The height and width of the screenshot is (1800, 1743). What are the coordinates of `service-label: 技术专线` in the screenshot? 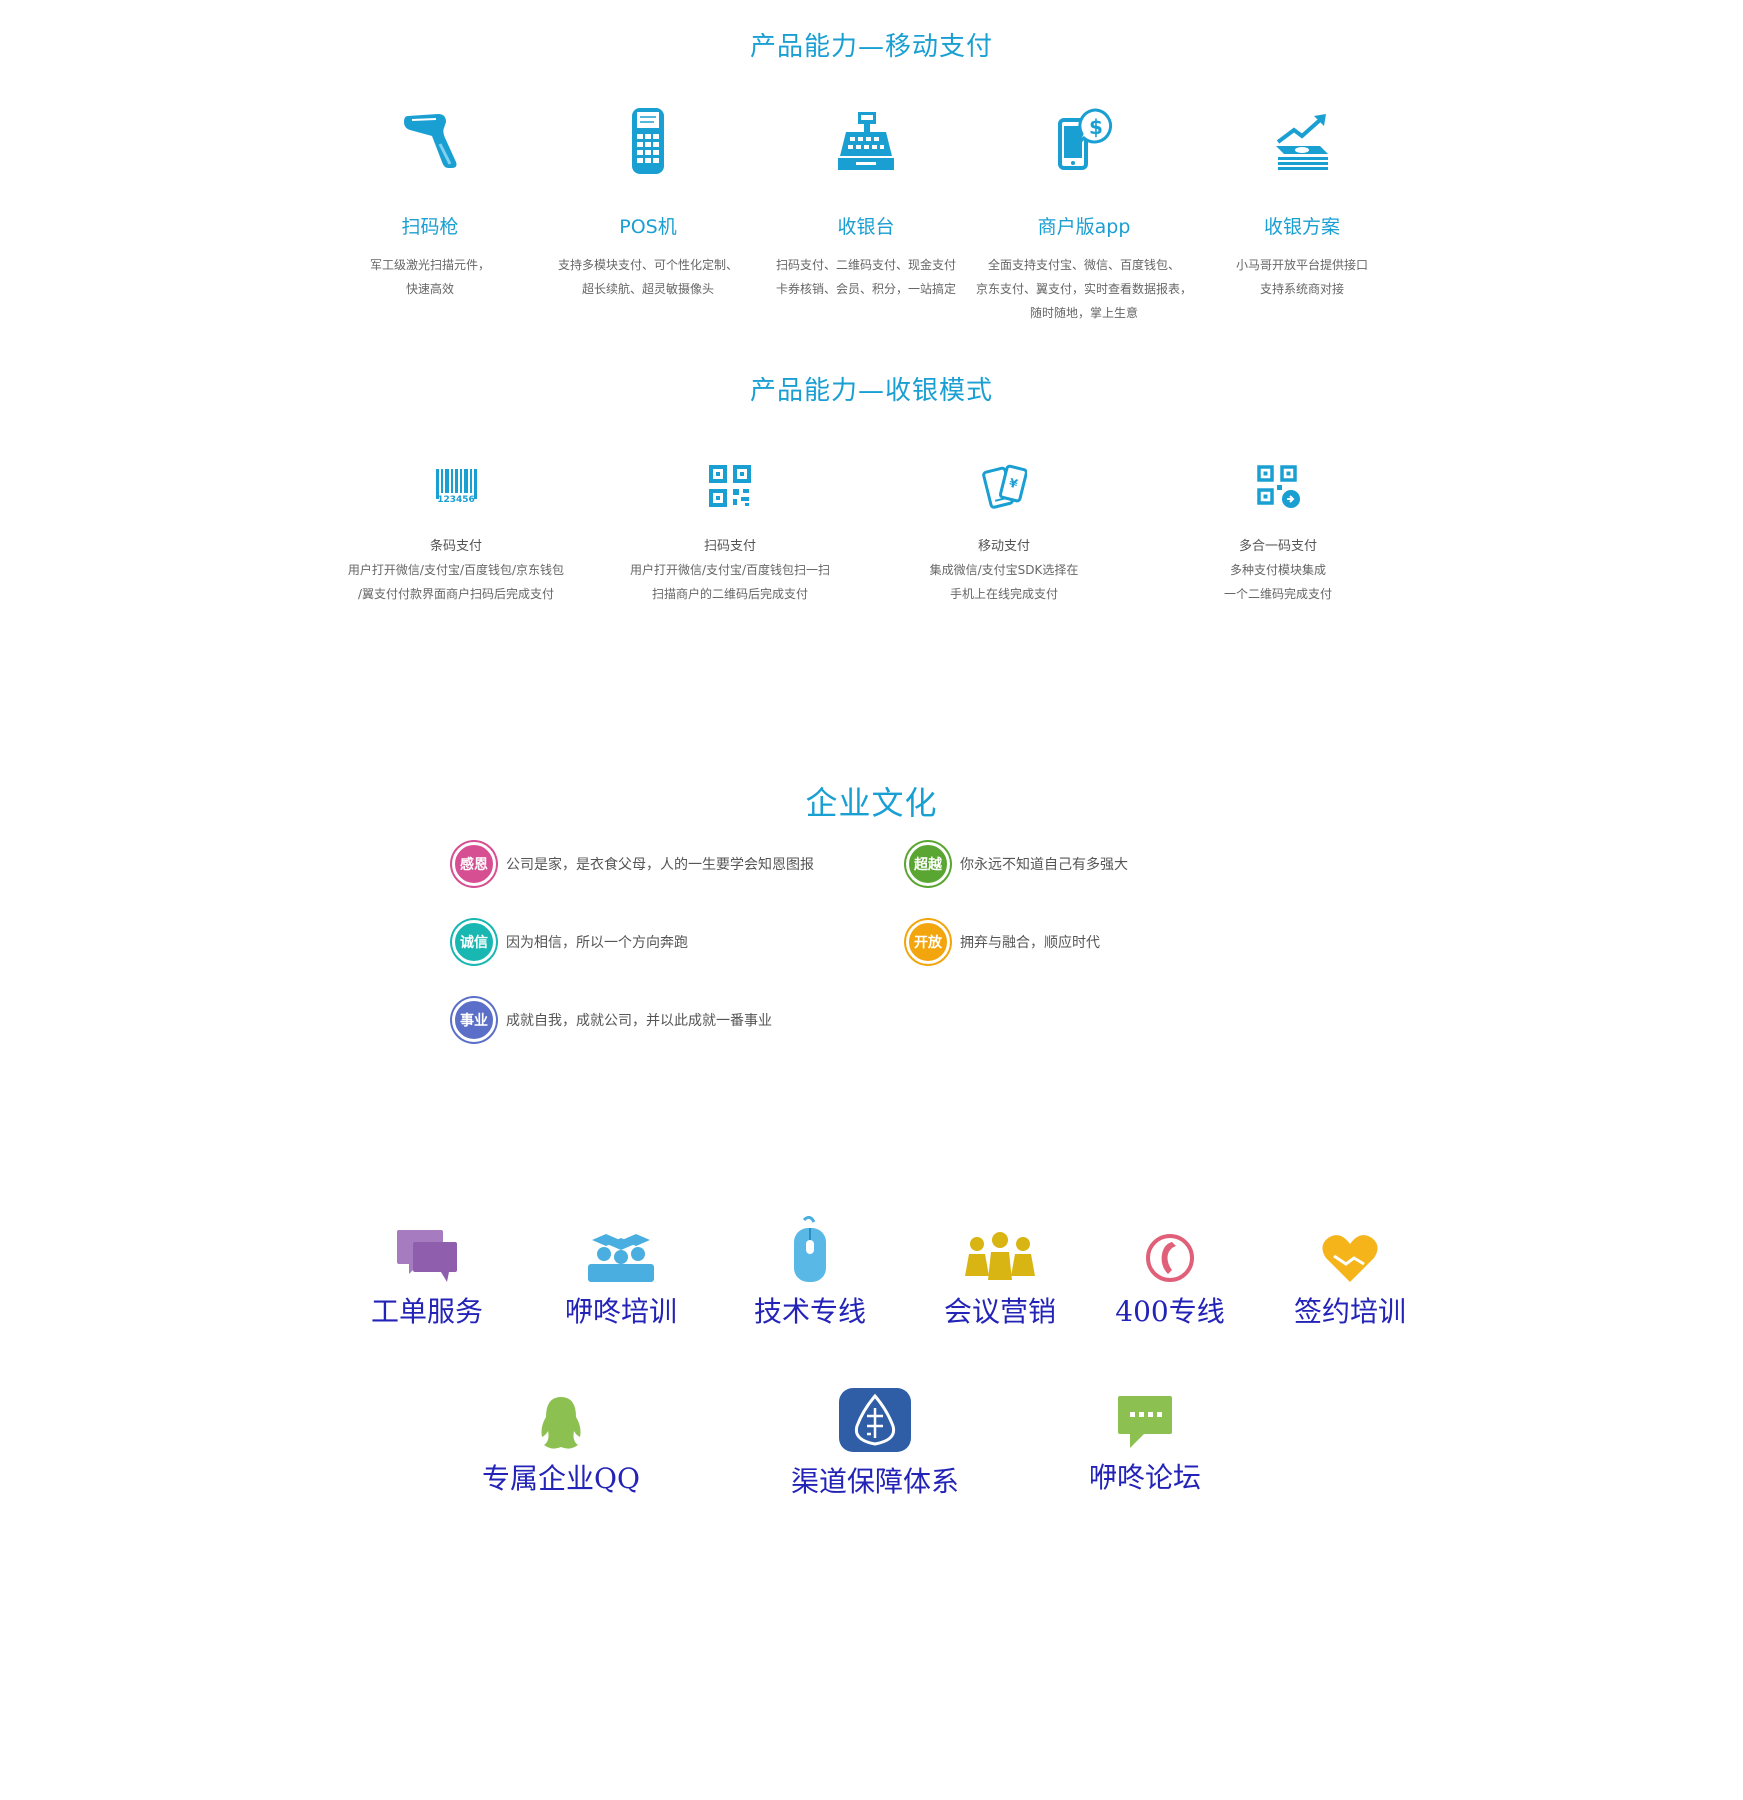 It's located at (809, 1311).